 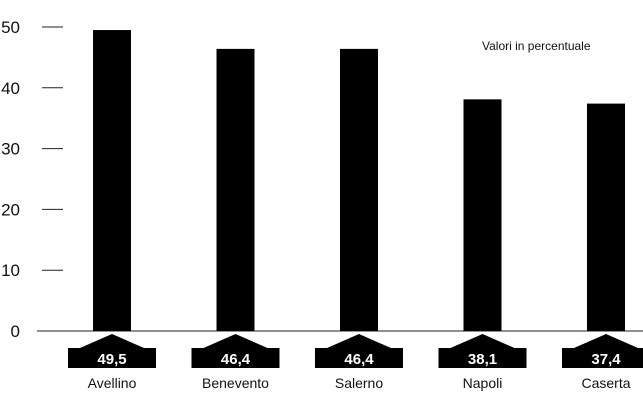 I want to click on bar-napoli, so click(x=482, y=215).